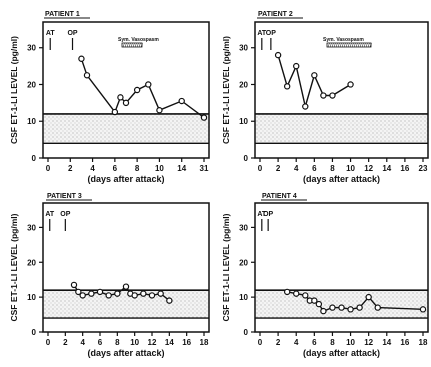 Image resolution: width=431 pixels, height=367 pixels. I want to click on x-tick-label: 23, so click(423, 168).